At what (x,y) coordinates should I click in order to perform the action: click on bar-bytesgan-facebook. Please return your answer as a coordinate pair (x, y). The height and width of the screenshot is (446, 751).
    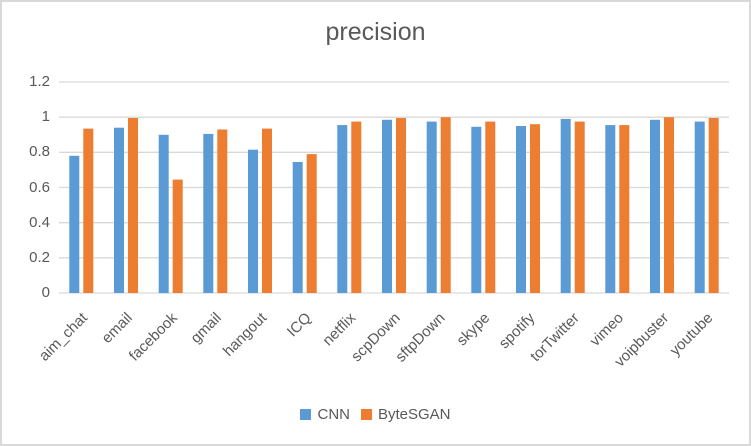
    Looking at the image, I should click on (177, 236).